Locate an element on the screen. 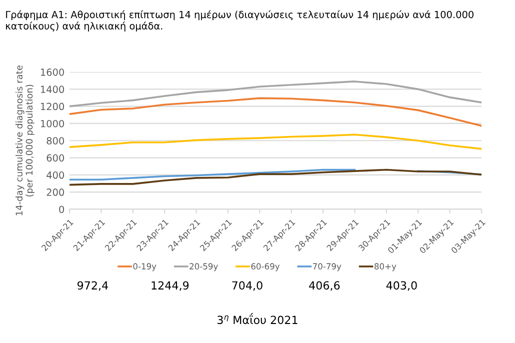  text: 1244,9 is located at coordinates (170, 286).